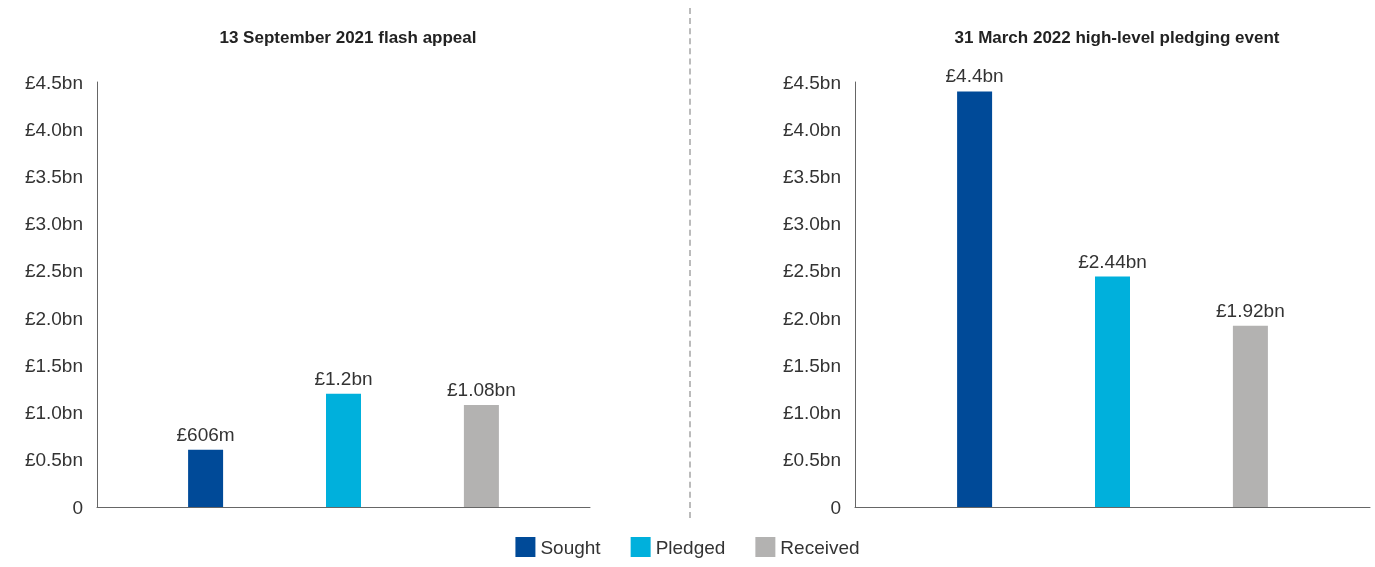 The height and width of the screenshot is (567, 1375). What do you see at coordinates (690, 547) in the screenshot?
I see `legend-label: Pledged` at bounding box center [690, 547].